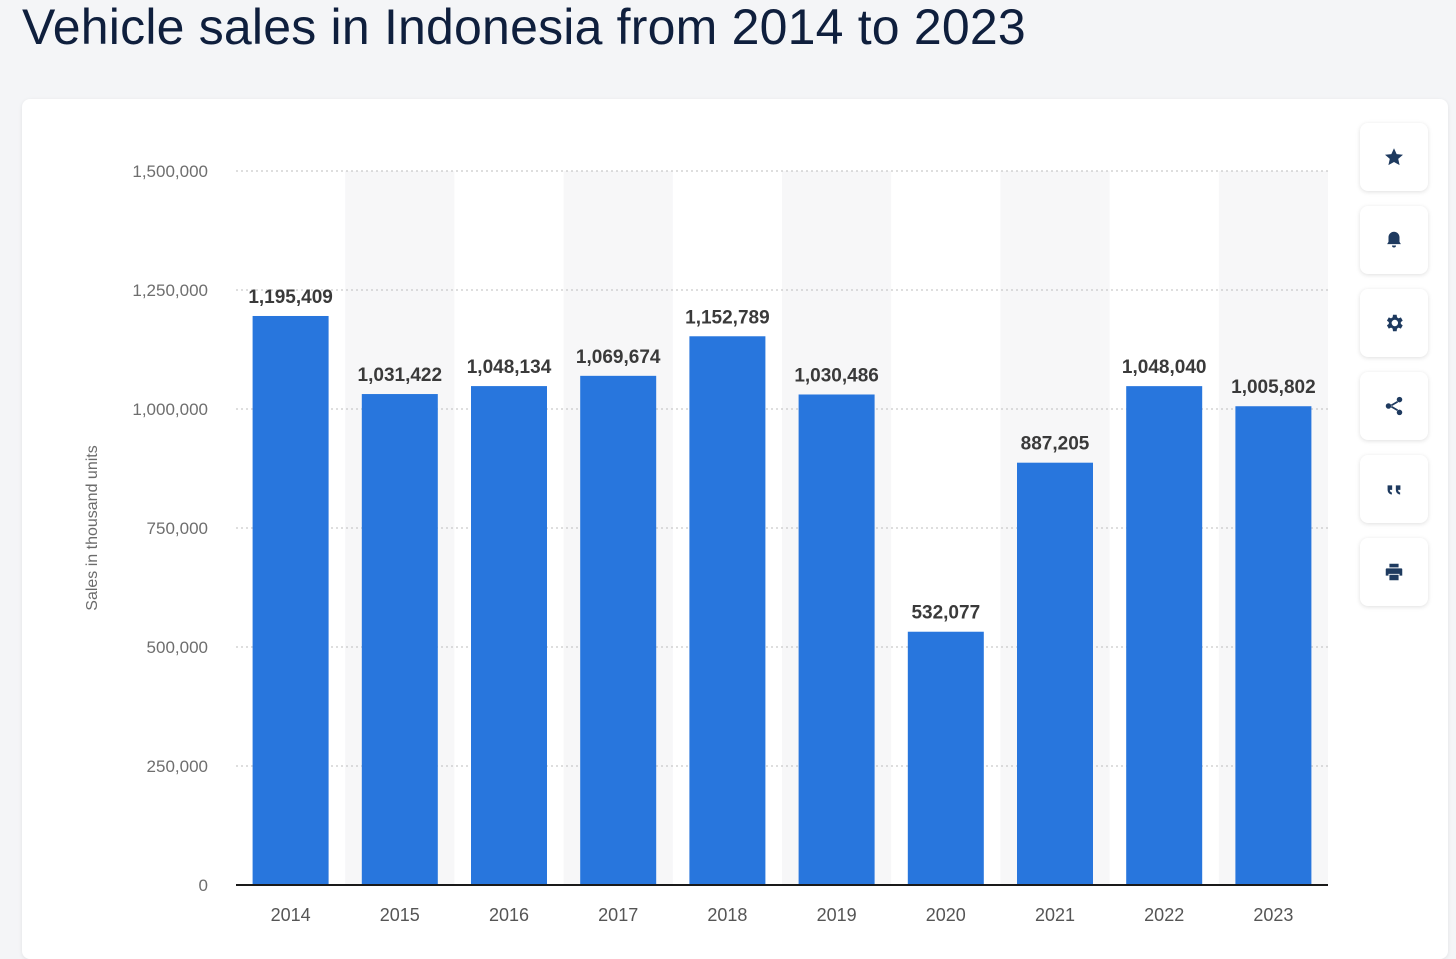 The image size is (1456, 959). I want to click on print-button, so click(1394, 572).